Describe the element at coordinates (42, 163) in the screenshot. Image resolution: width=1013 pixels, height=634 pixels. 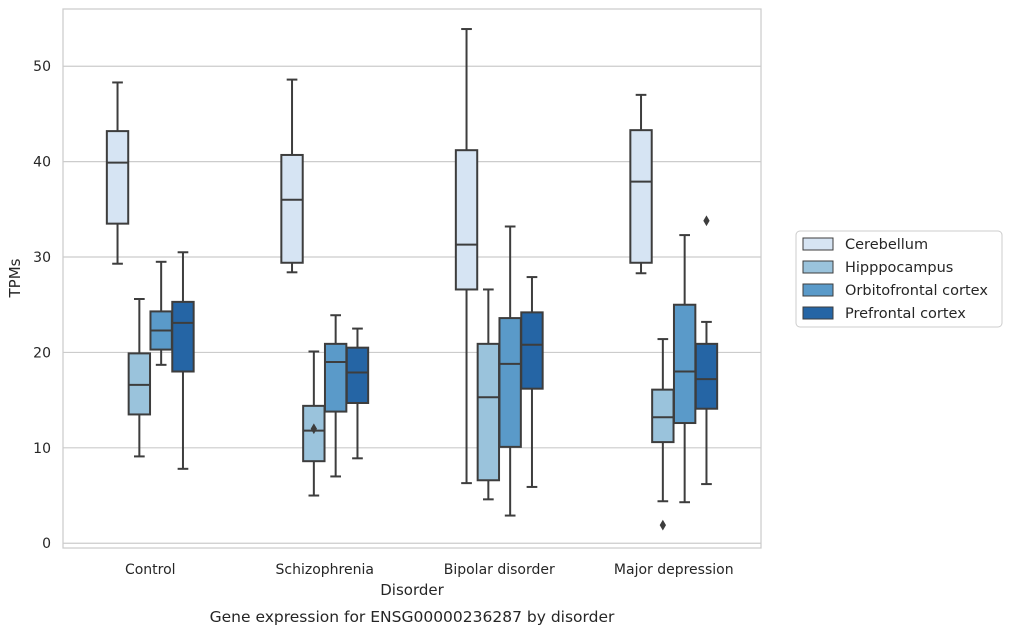
I see `y-tick-label: 40` at that location.